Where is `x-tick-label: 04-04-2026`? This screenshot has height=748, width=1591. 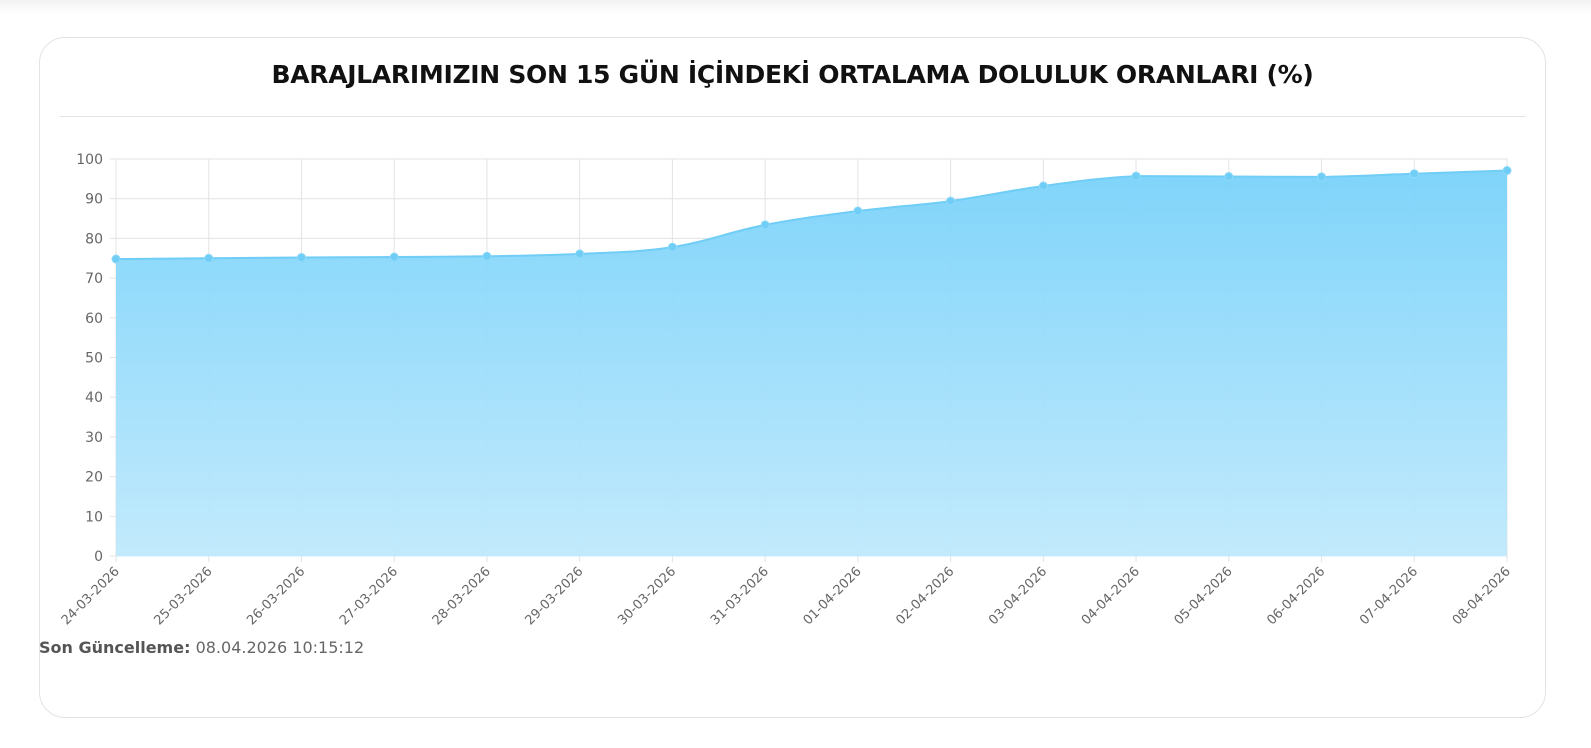
x-tick-label: 04-04-2026 is located at coordinates (1111, 596).